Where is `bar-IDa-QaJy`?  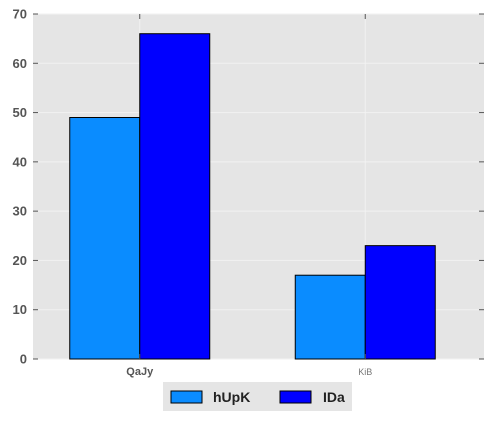 bar-IDa-QaJy is located at coordinates (175, 196).